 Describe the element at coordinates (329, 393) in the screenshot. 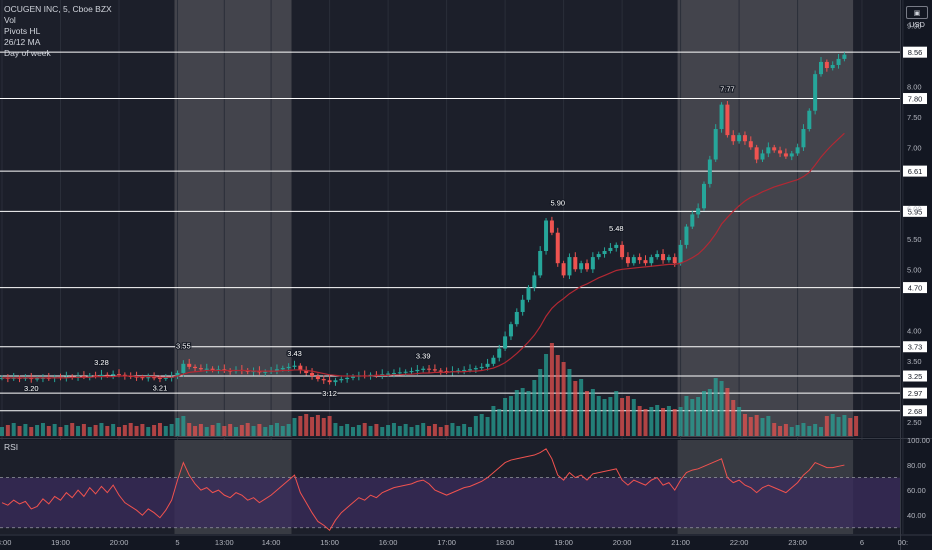

I see `pivot-label-5: 3.12` at that location.